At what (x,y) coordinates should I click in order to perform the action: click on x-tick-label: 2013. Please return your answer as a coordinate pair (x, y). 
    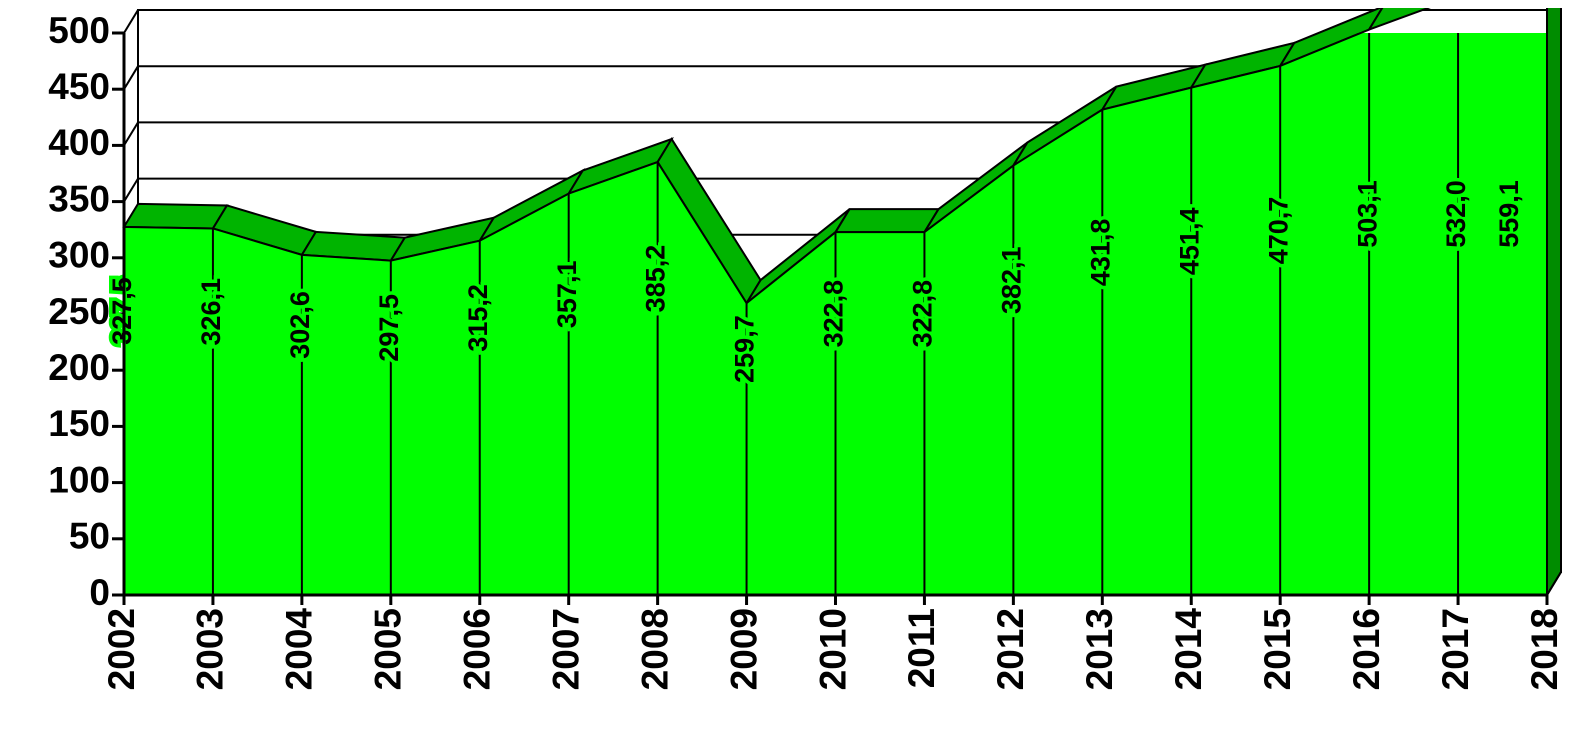
    Looking at the image, I should click on (1099, 649).